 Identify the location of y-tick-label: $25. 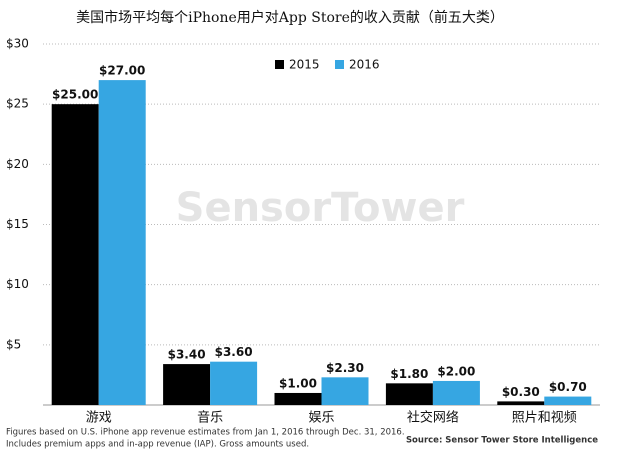
(17, 104).